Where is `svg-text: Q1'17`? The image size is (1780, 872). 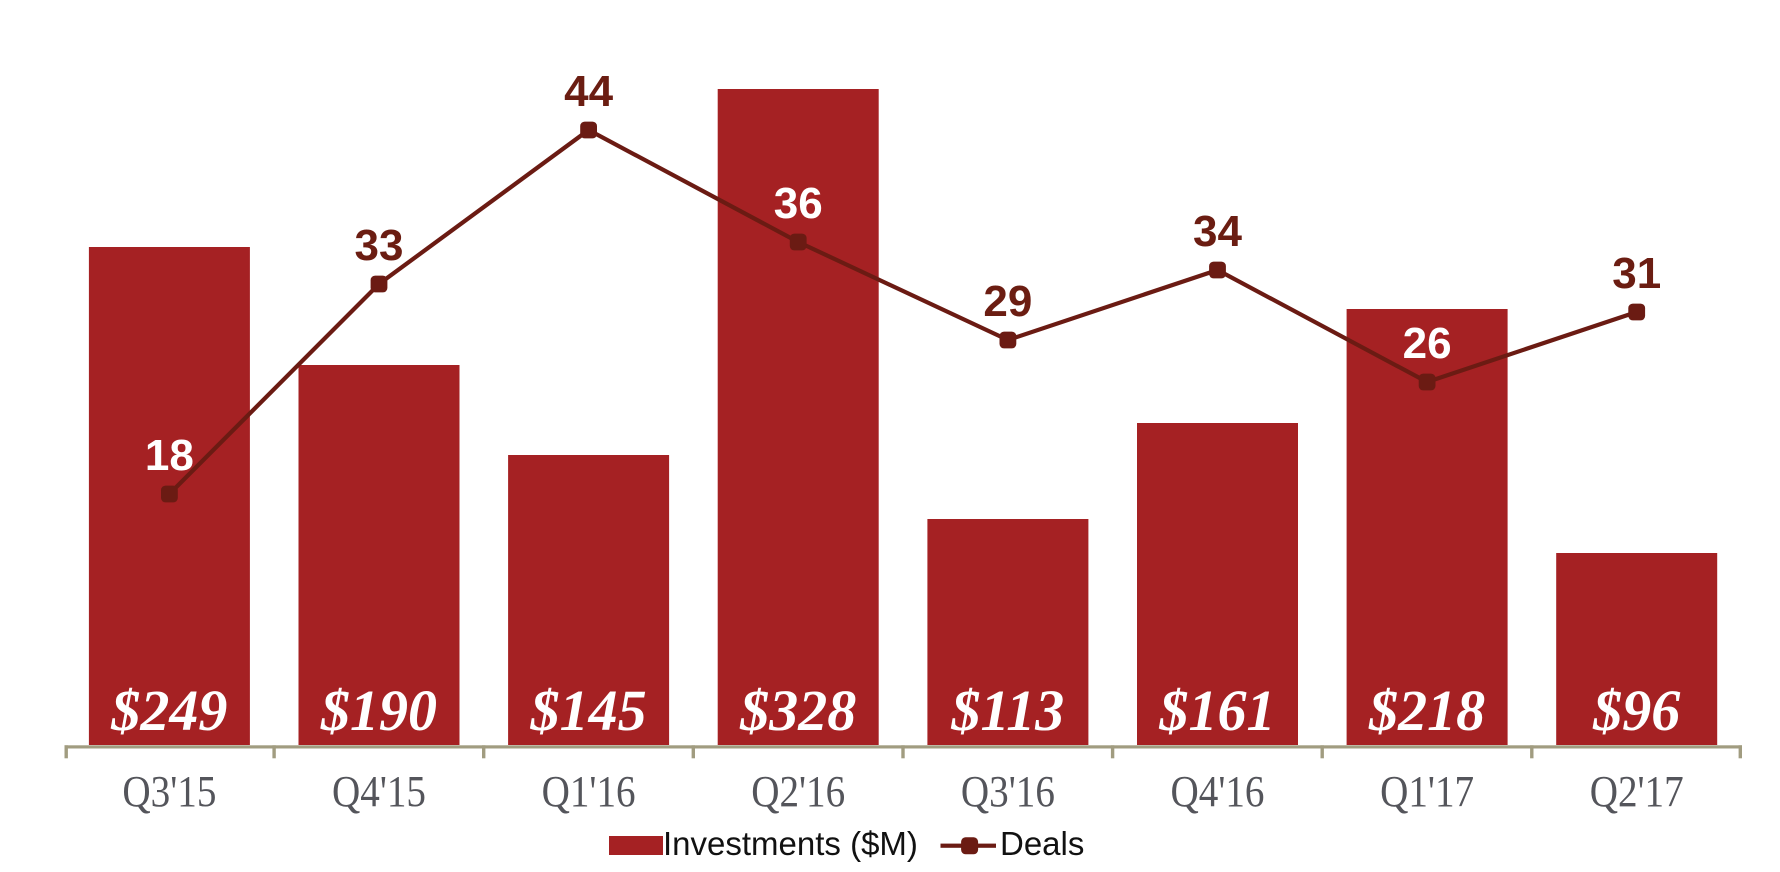
svg-text: Q1'17 is located at coordinates (1427, 791).